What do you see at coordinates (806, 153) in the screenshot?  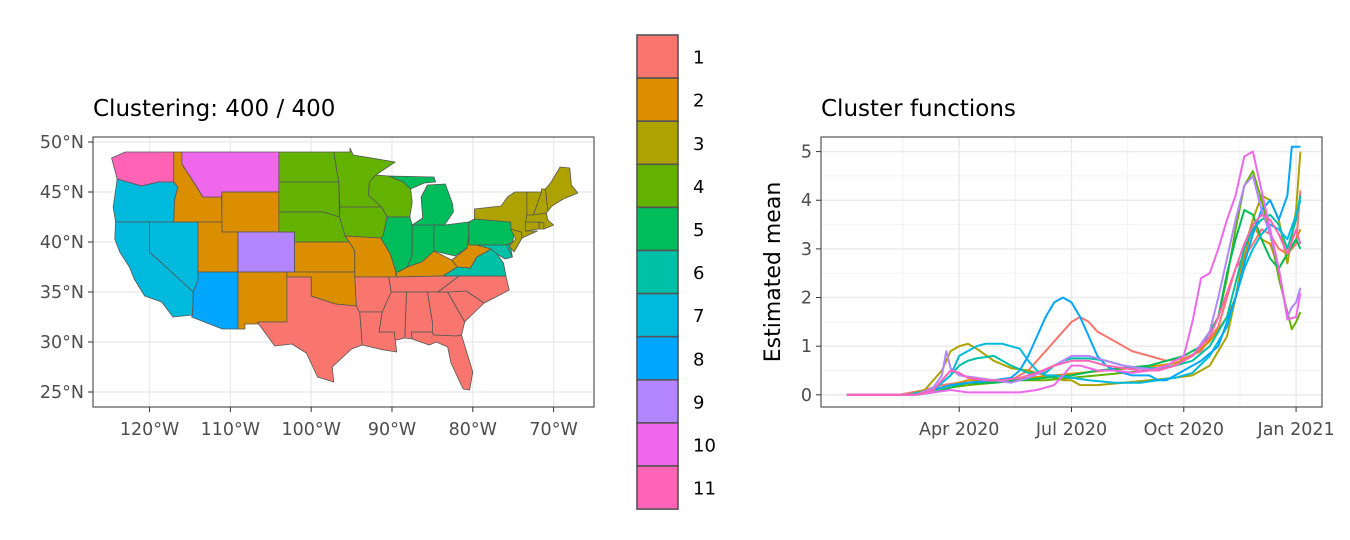 I see `chart-y-tick-label: 5` at bounding box center [806, 153].